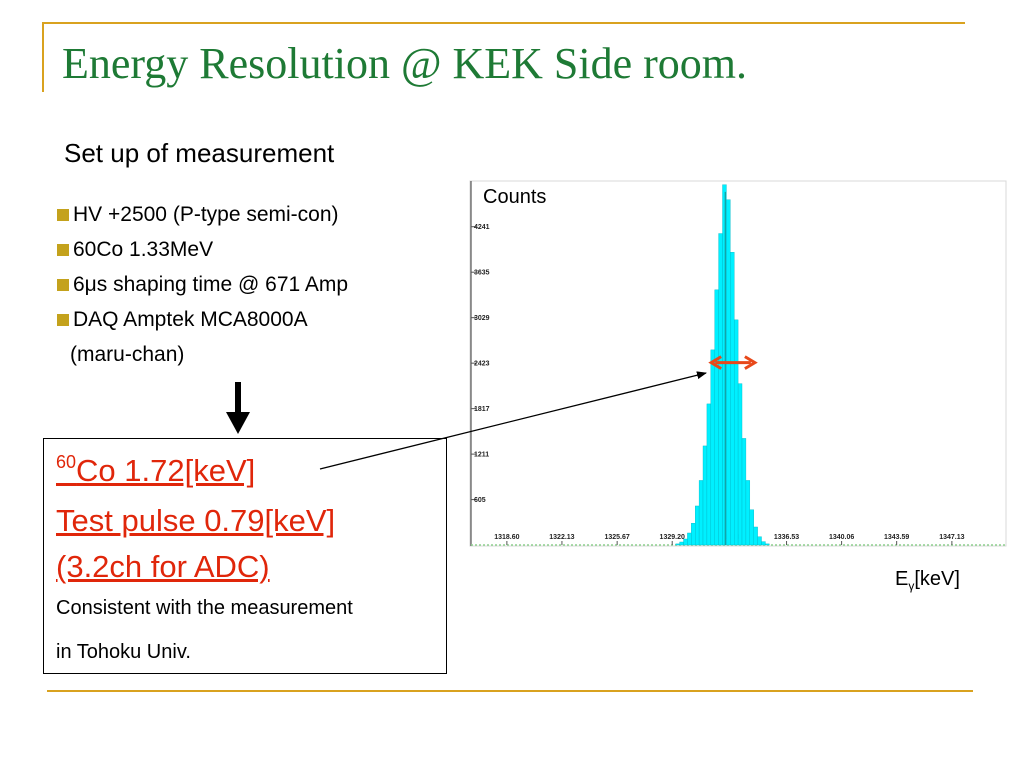 This screenshot has height=768, width=1024. I want to click on y-tick-label: 1817, so click(482, 409).